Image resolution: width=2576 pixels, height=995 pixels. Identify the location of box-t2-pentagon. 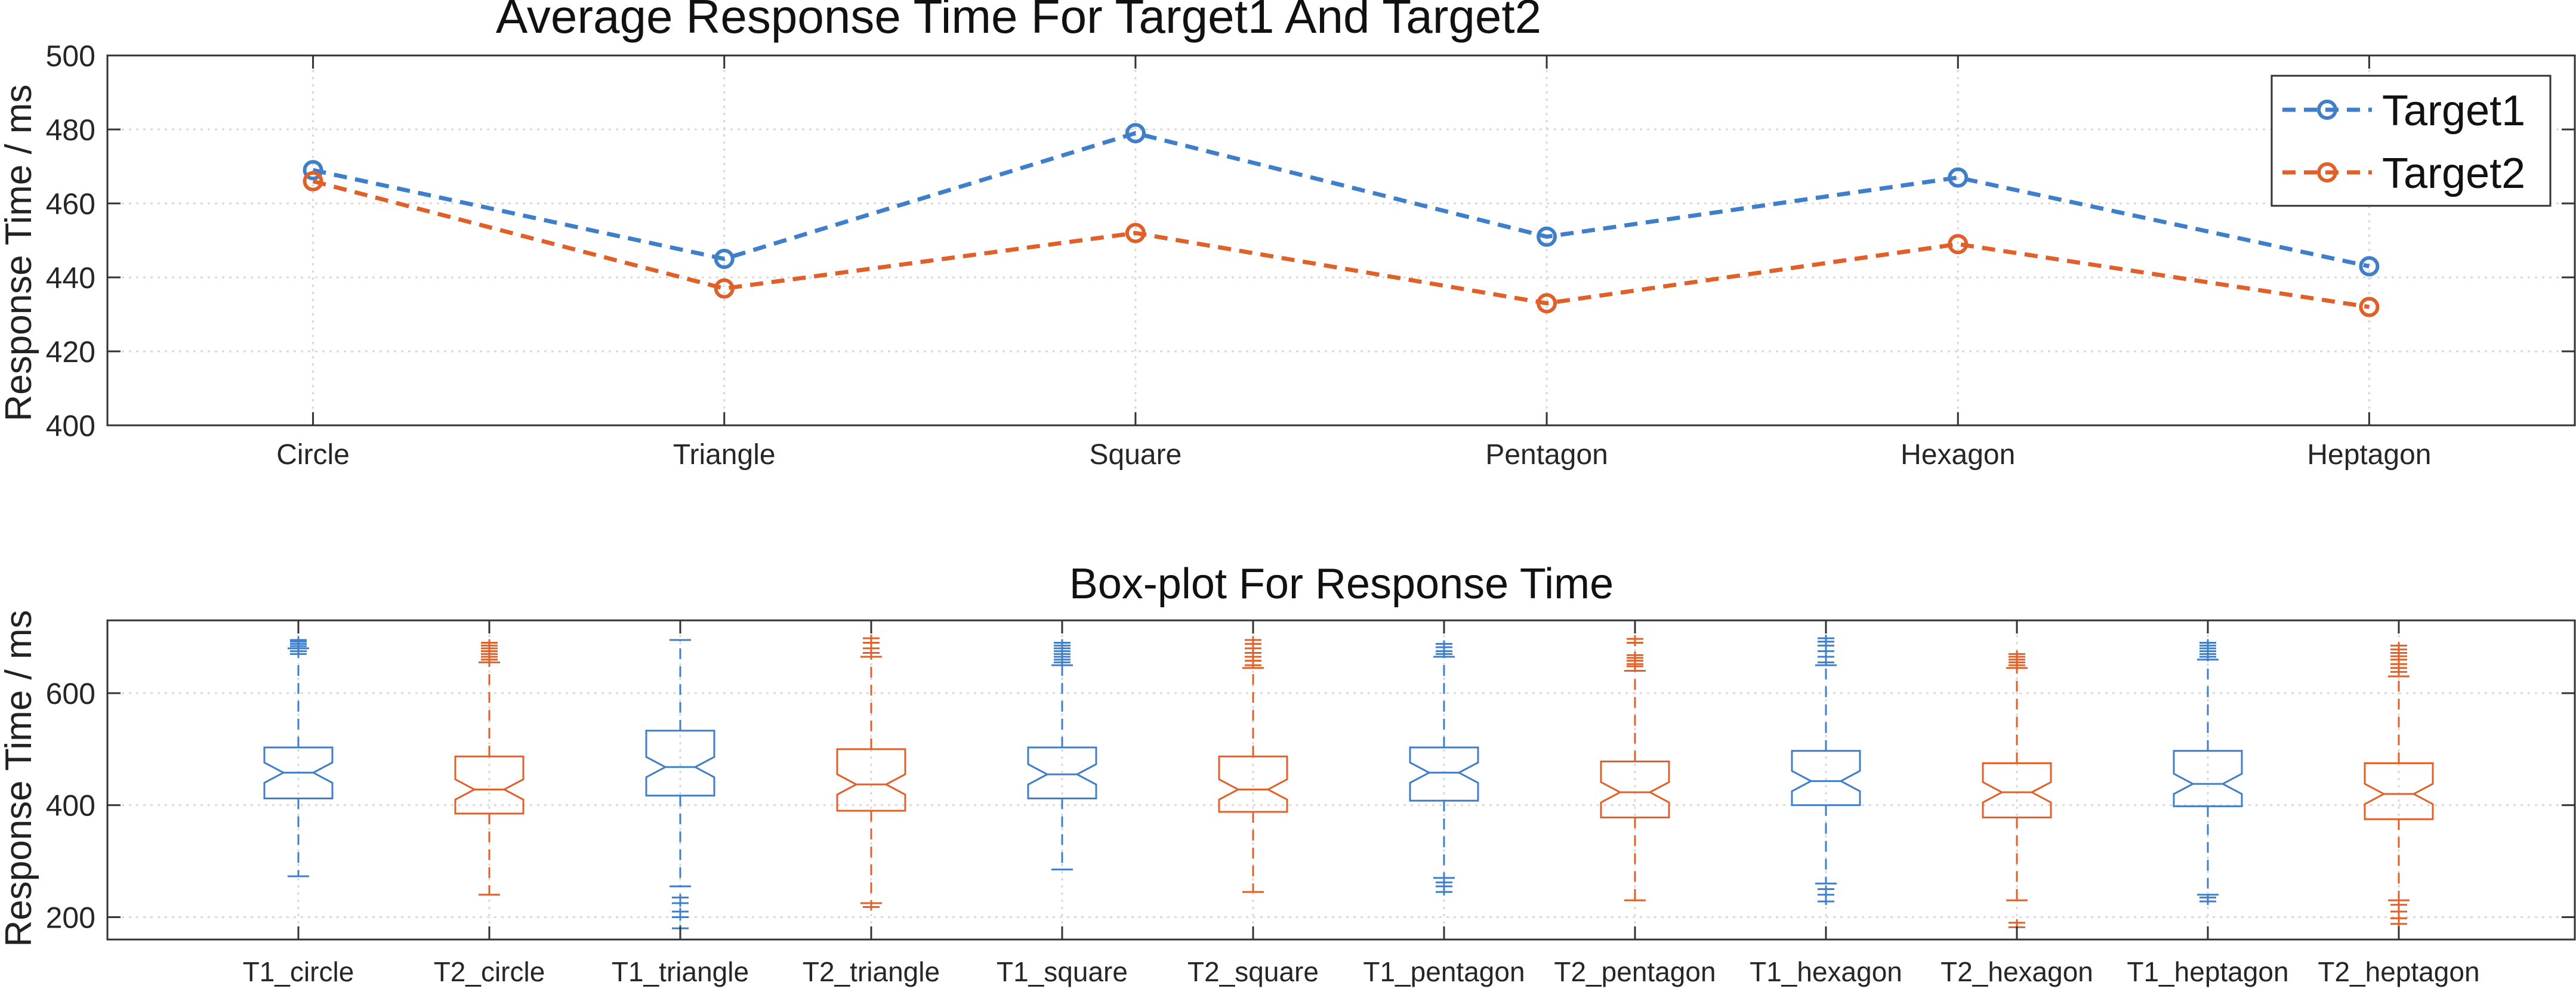
(1635, 768).